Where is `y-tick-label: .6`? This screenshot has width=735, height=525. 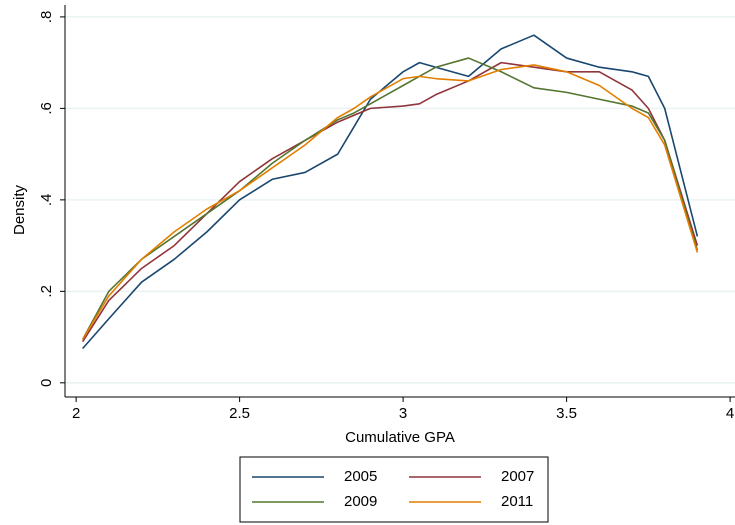
y-tick-label: .6 is located at coordinates (46, 108).